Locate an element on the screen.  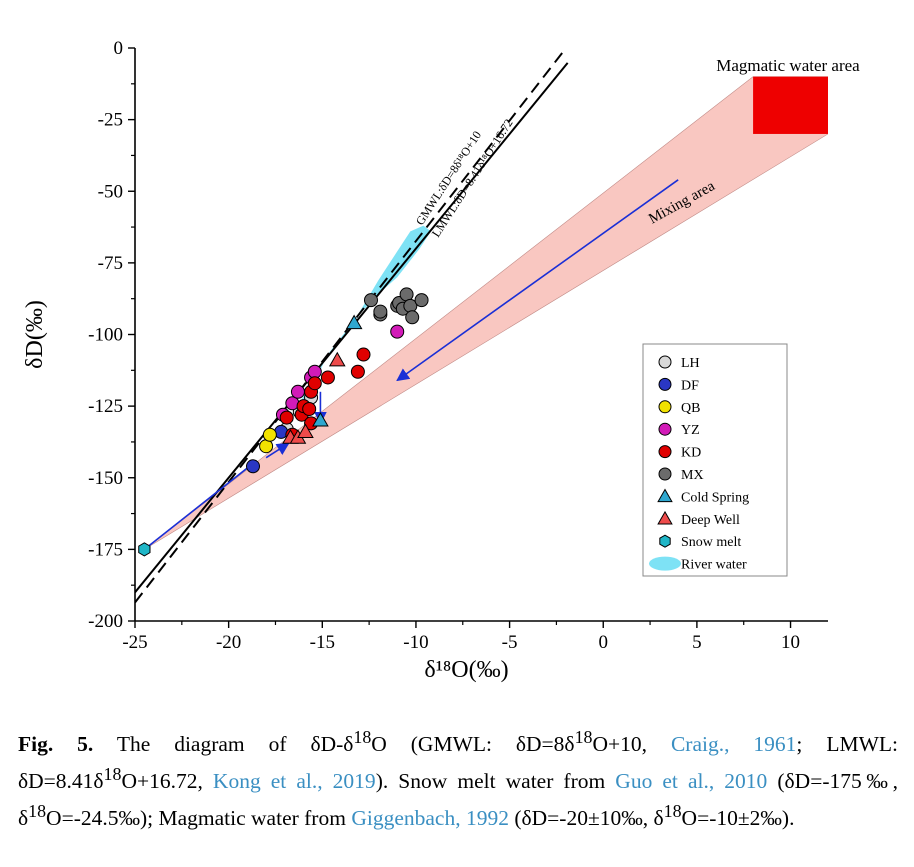
x-tick-label: -20 is located at coordinates (228, 642).